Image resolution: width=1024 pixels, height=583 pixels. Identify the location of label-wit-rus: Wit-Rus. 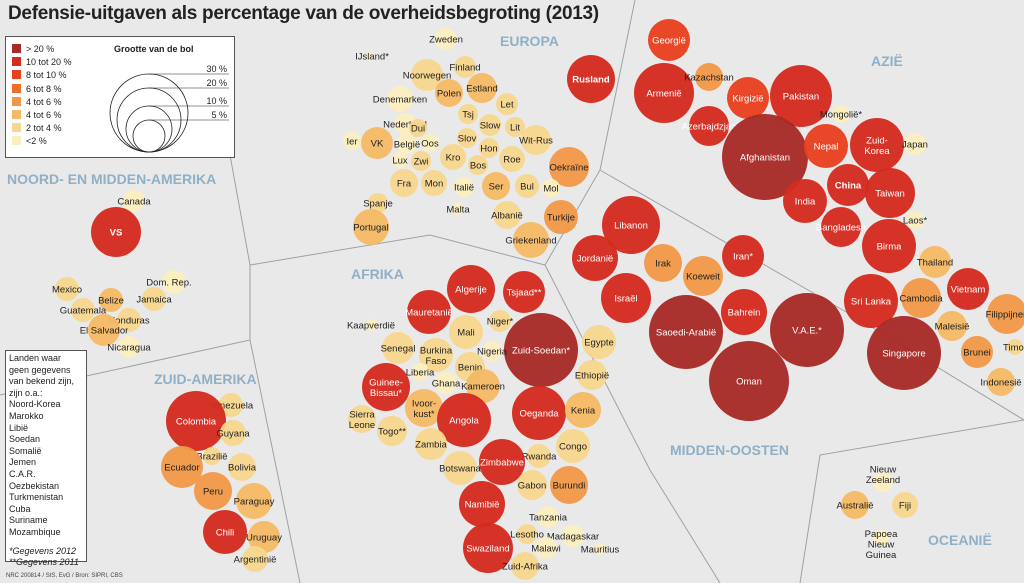
(536, 141).